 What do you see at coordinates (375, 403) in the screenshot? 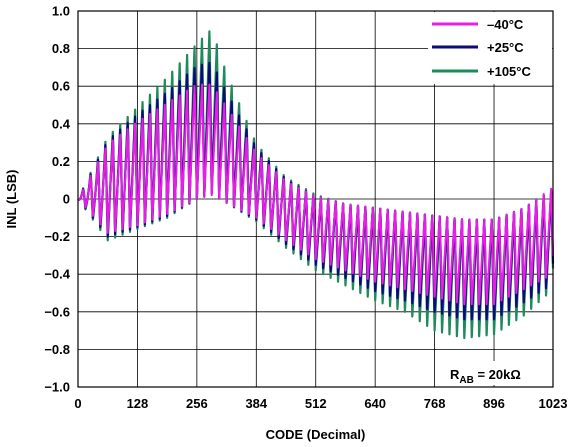
I see `x-tick-label: 640` at bounding box center [375, 403].